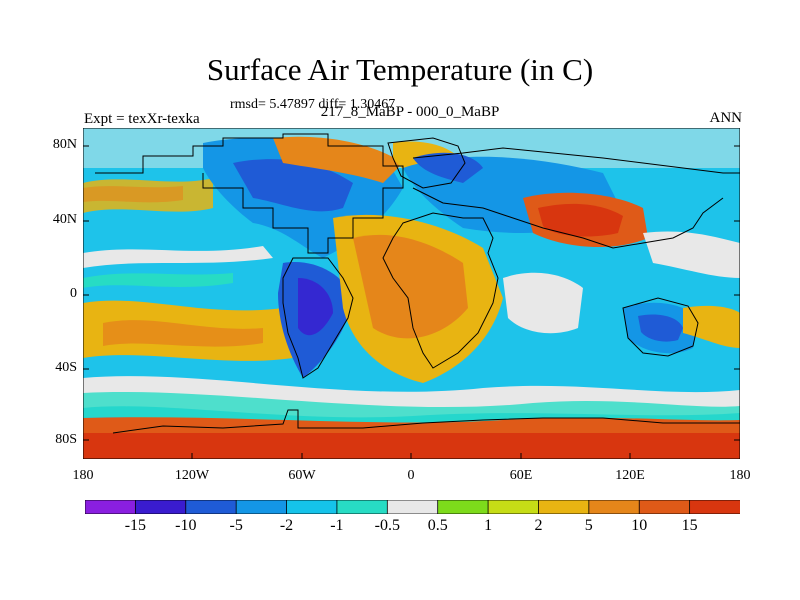 The height and width of the screenshot is (600, 800). I want to click on lon-label-180w: 180, so click(83, 475).